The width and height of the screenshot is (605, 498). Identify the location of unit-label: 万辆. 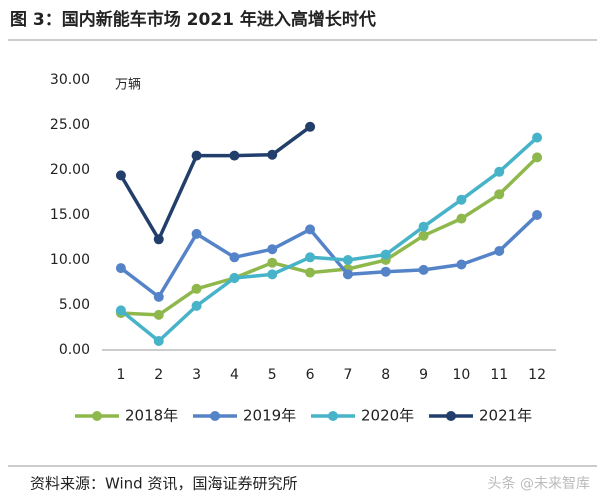
(128, 85).